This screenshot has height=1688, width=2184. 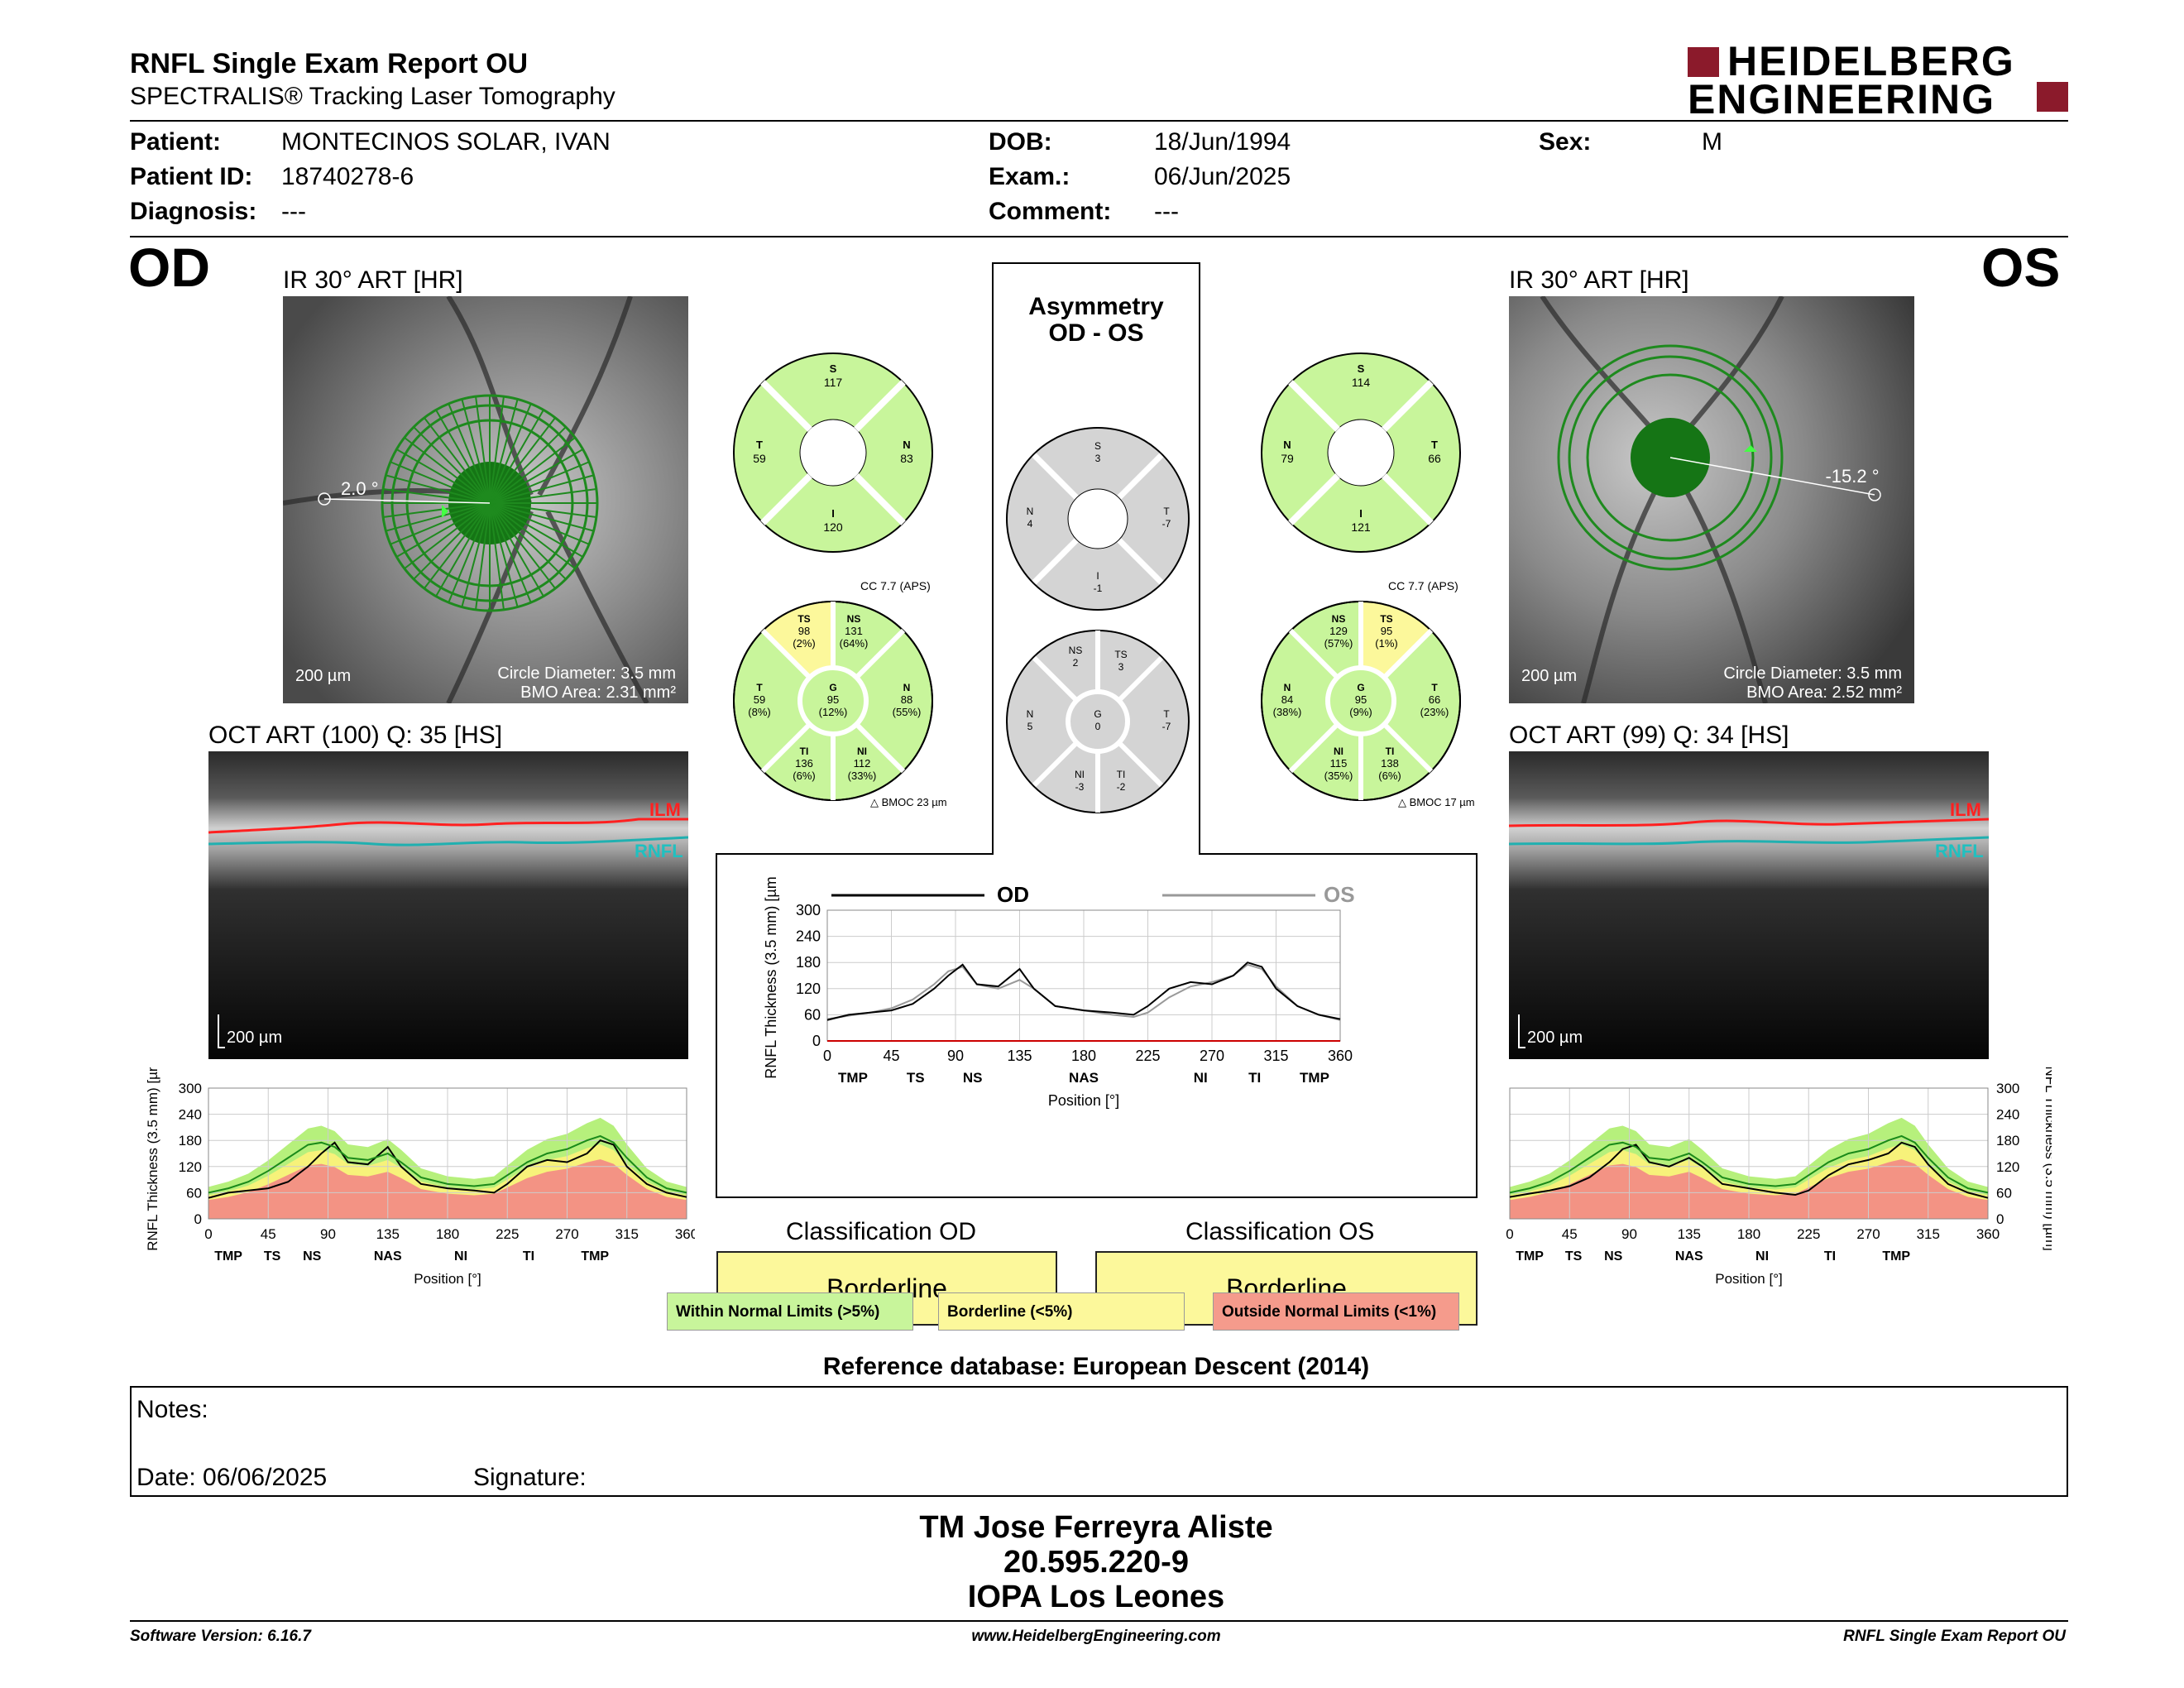 I want to click on svg-text: 138, so click(x=1390, y=763).